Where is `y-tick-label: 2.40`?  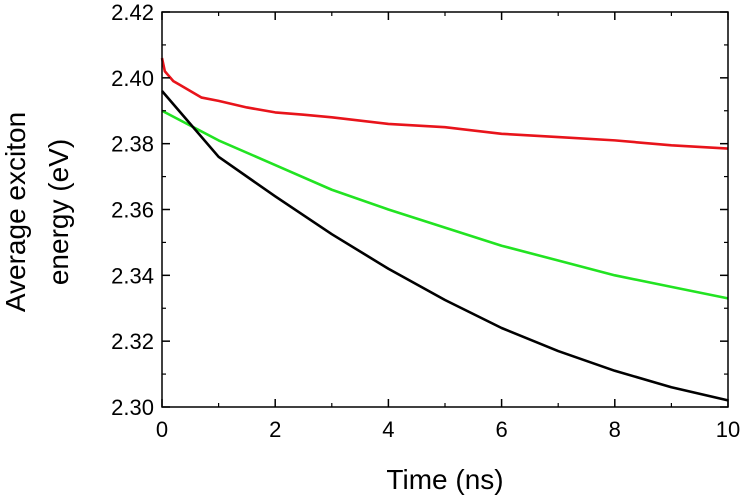
y-tick-label: 2.40 is located at coordinates (132, 78).